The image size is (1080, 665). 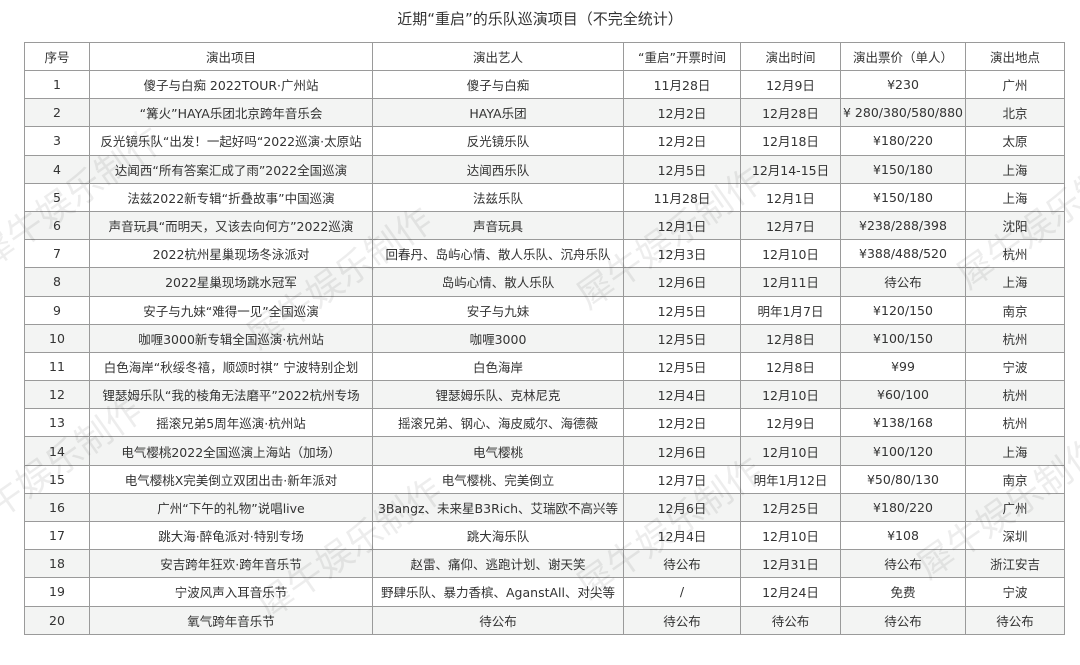 I want to click on cell-artist: 法兹乐队, so click(x=498, y=197).